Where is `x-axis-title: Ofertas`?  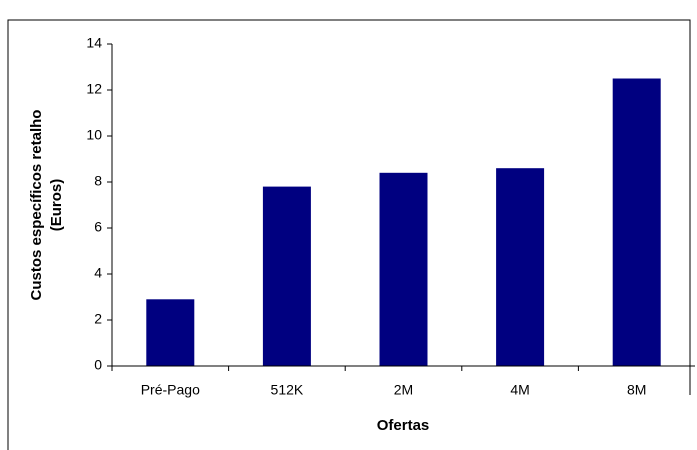 x-axis-title: Ofertas is located at coordinates (403, 425).